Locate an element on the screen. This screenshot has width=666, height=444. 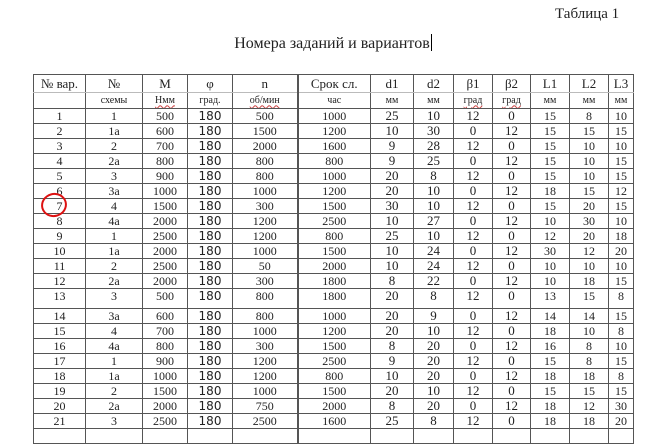
table-row: 15 4 700 180 1000 1200 20 10 12 0 18 10 8 is located at coordinates (333, 331).